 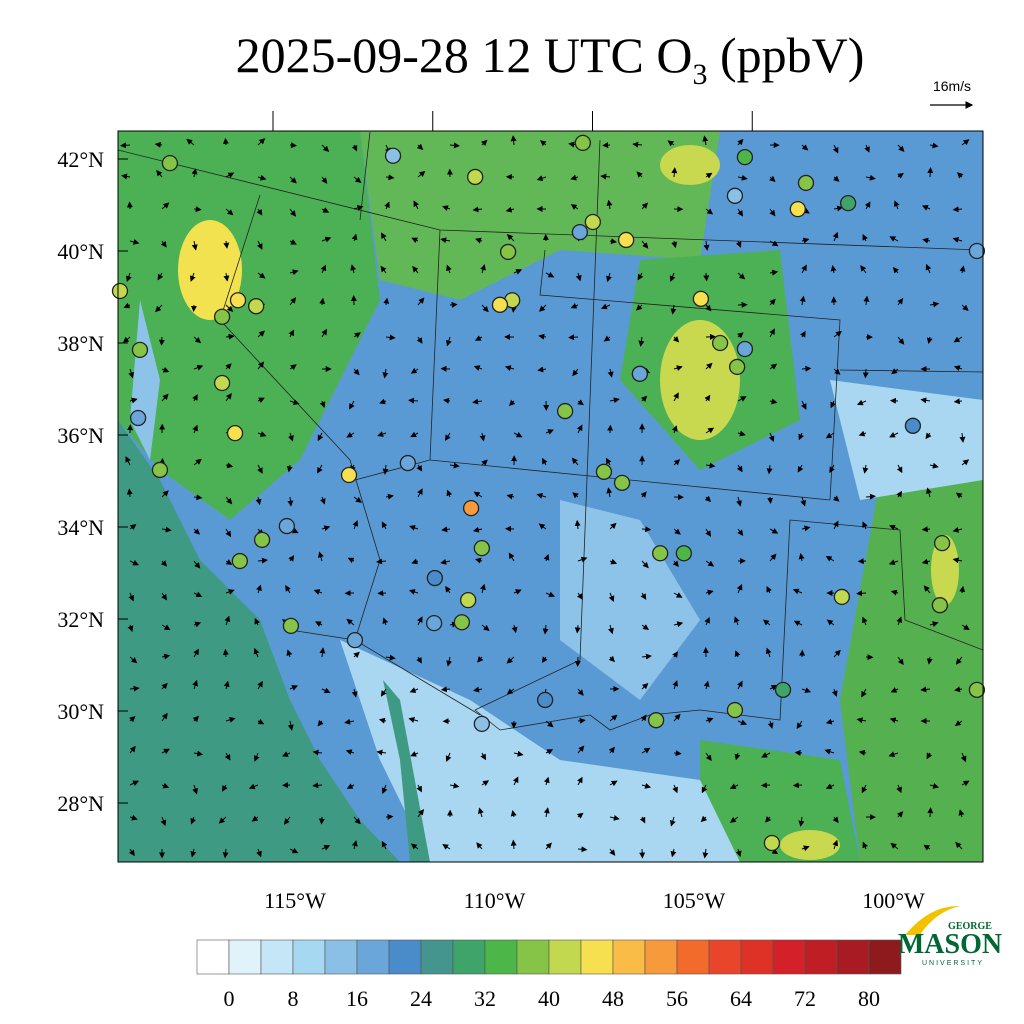 What do you see at coordinates (80, 711) in the screenshot?
I see `lat-tick-label: 30°N` at bounding box center [80, 711].